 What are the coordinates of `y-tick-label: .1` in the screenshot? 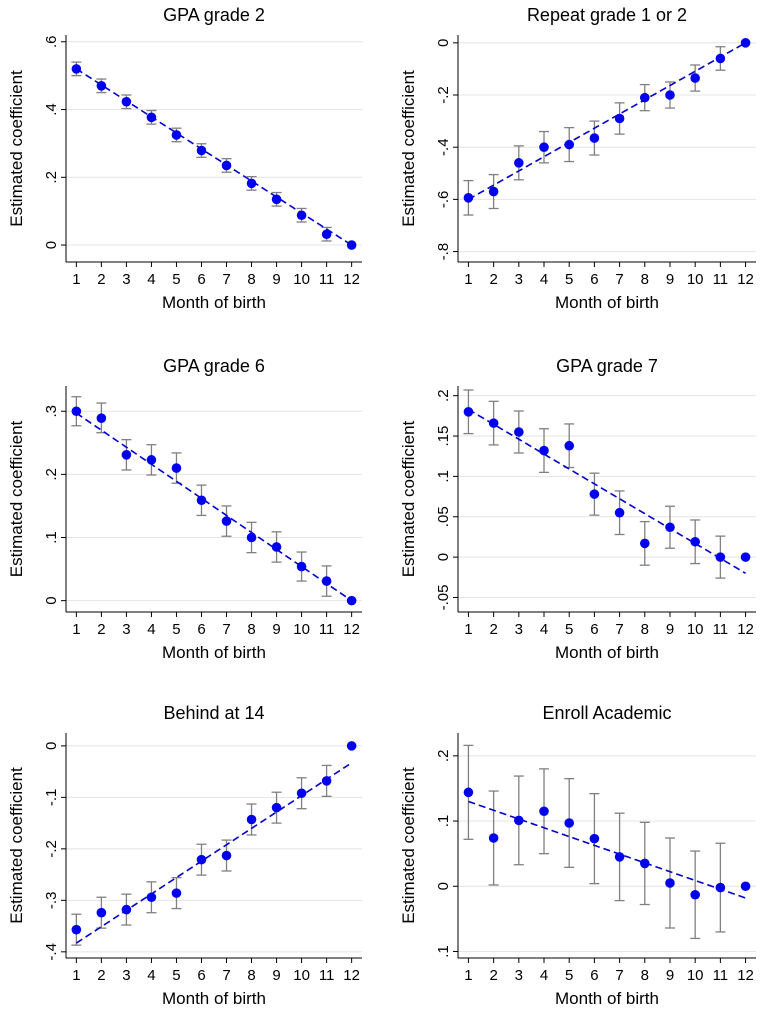 It's located at (443, 476).